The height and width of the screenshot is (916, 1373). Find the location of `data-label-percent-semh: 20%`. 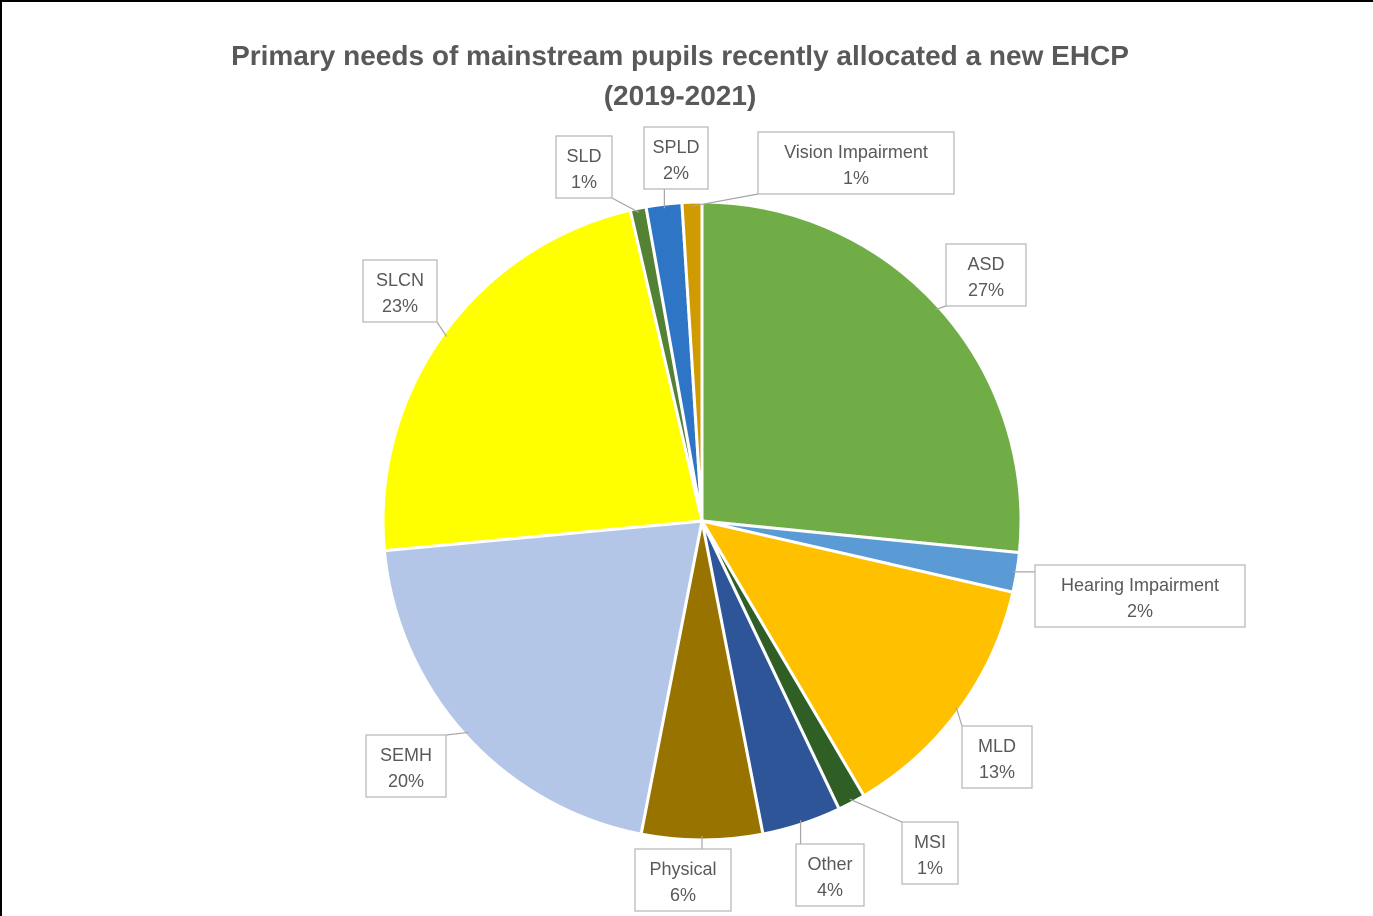

data-label-percent-semh: 20% is located at coordinates (406, 781).